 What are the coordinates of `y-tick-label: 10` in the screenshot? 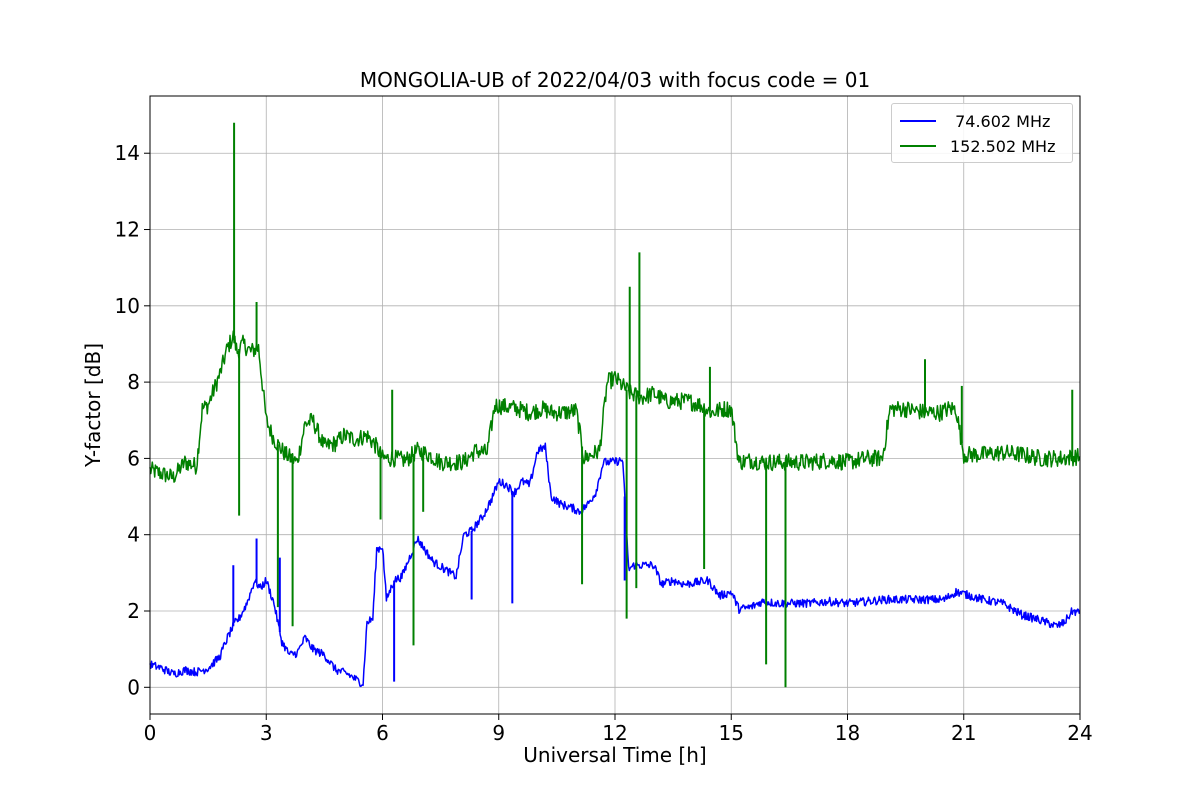 It's located at (127, 306).